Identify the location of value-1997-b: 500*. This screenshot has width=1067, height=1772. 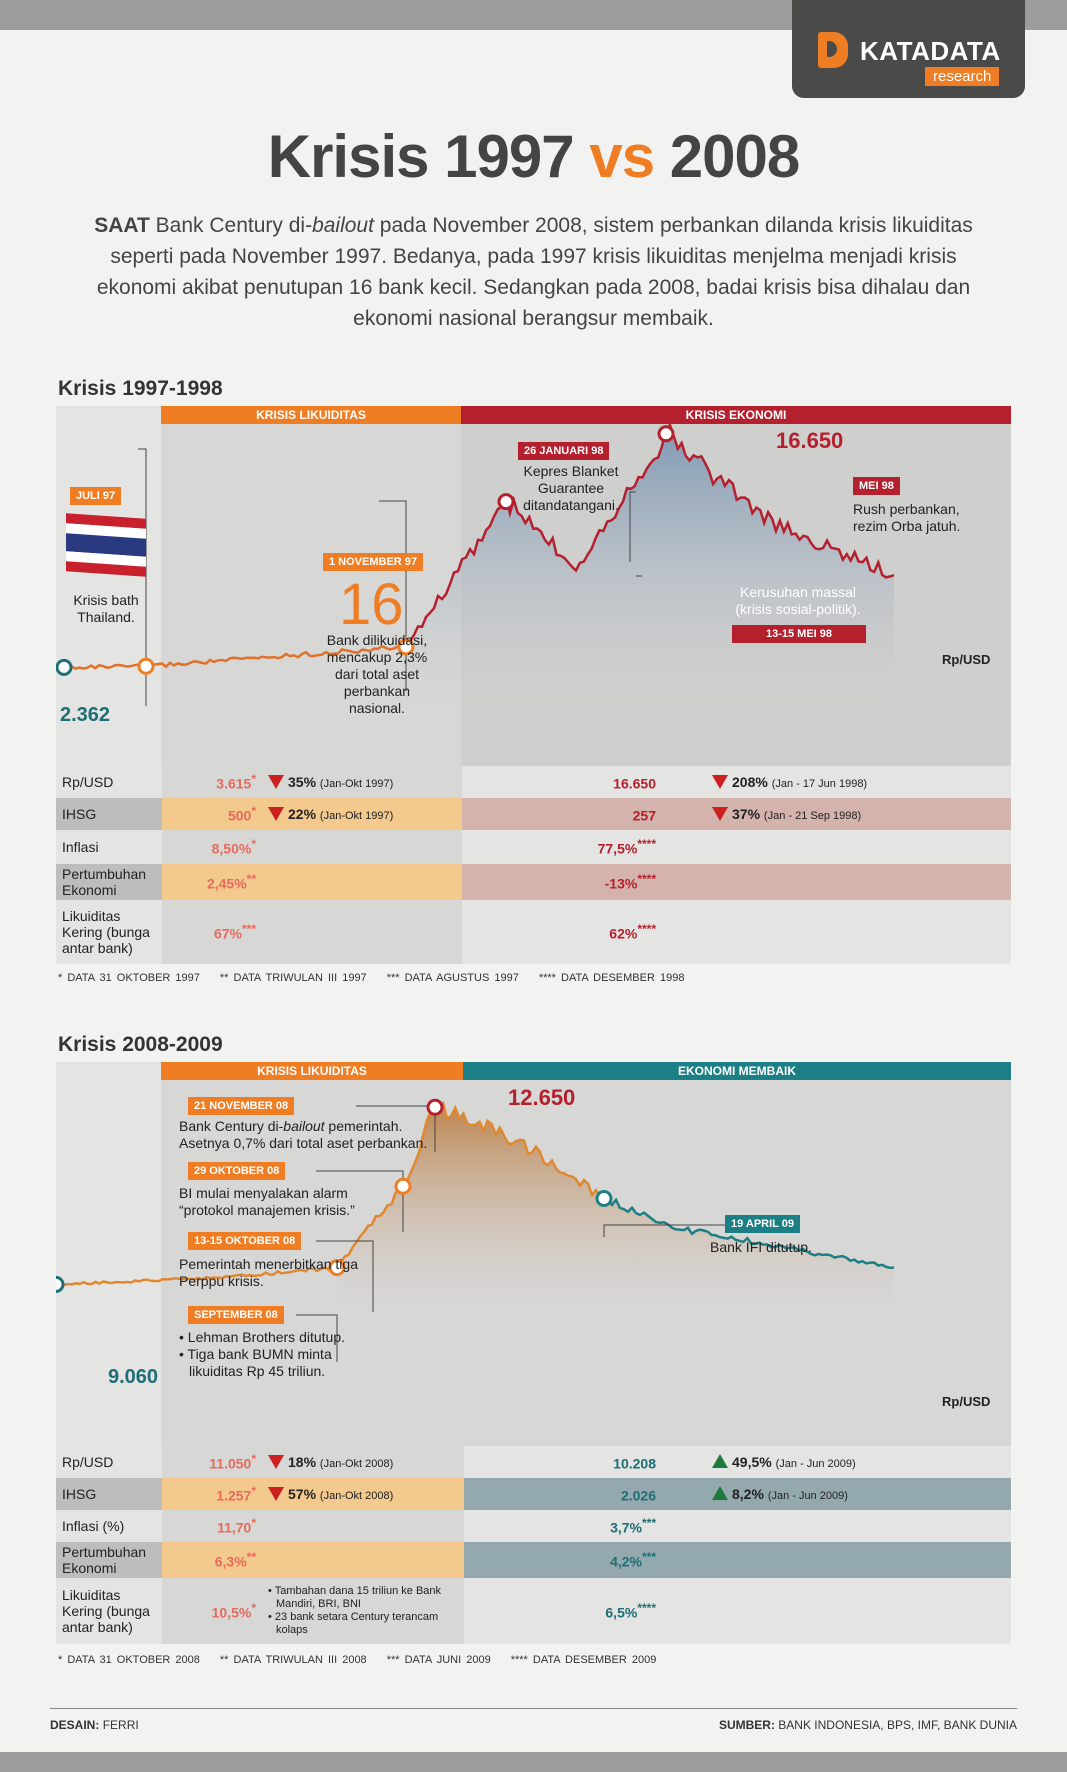
(212, 814).